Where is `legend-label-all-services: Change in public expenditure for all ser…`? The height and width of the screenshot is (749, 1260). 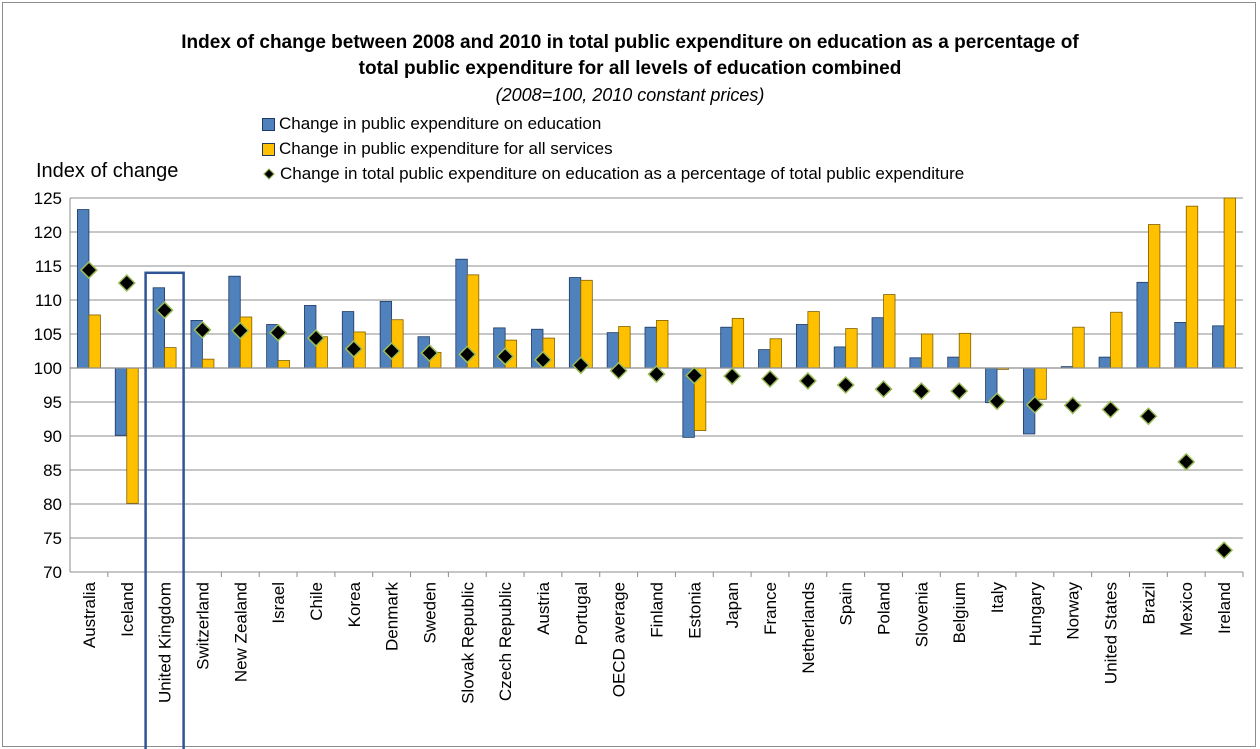
legend-label-all-services: Change in public expenditure for all ser… is located at coordinates (446, 148).